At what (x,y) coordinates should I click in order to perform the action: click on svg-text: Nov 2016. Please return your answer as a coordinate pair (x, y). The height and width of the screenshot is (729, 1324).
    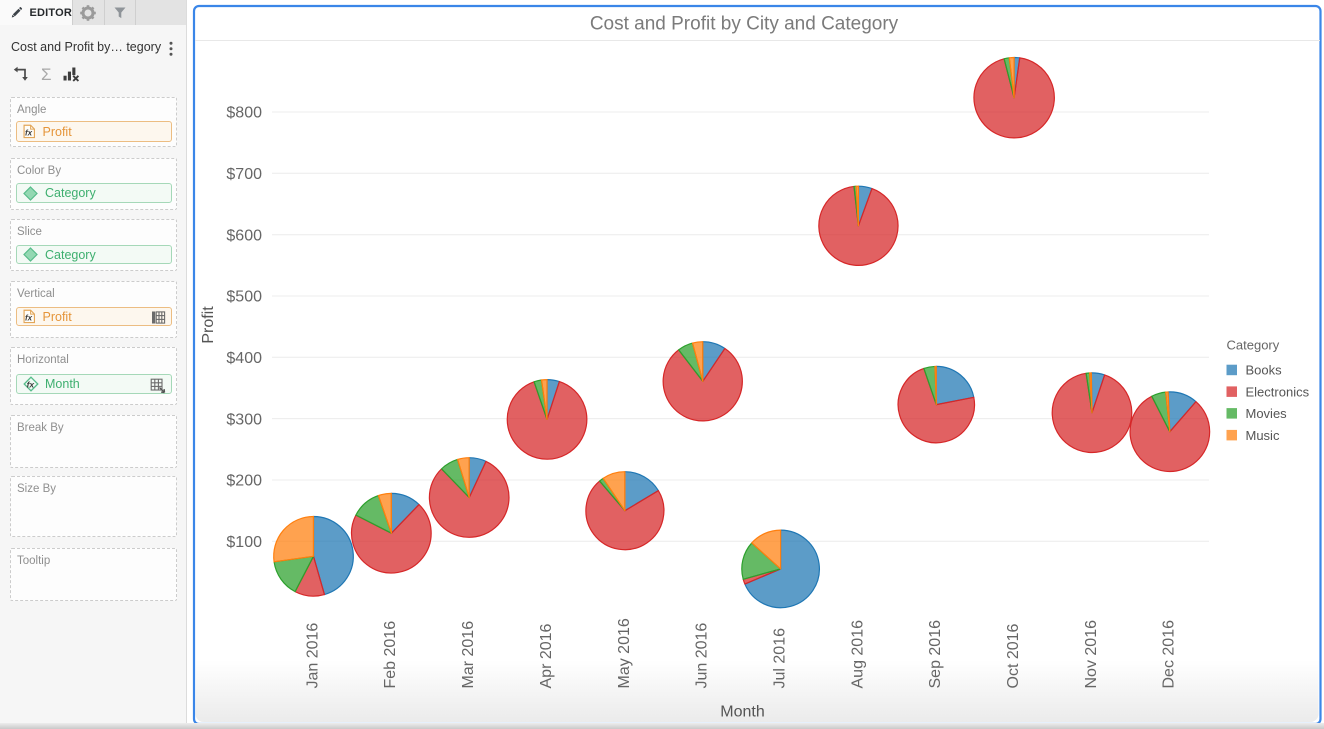
    Looking at the image, I should click on (1091, 654).